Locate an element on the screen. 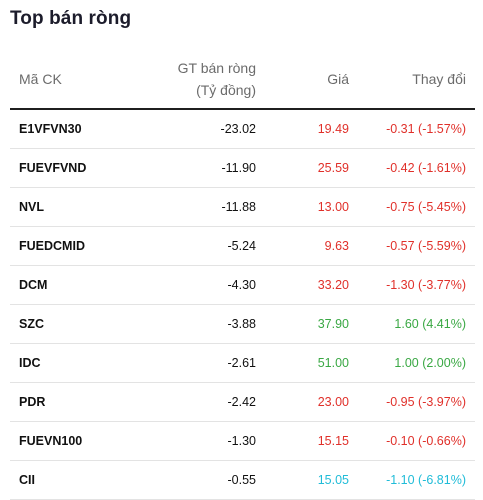  price-change: -0.57 (-5.59%) is located at coordinates (412, 246).